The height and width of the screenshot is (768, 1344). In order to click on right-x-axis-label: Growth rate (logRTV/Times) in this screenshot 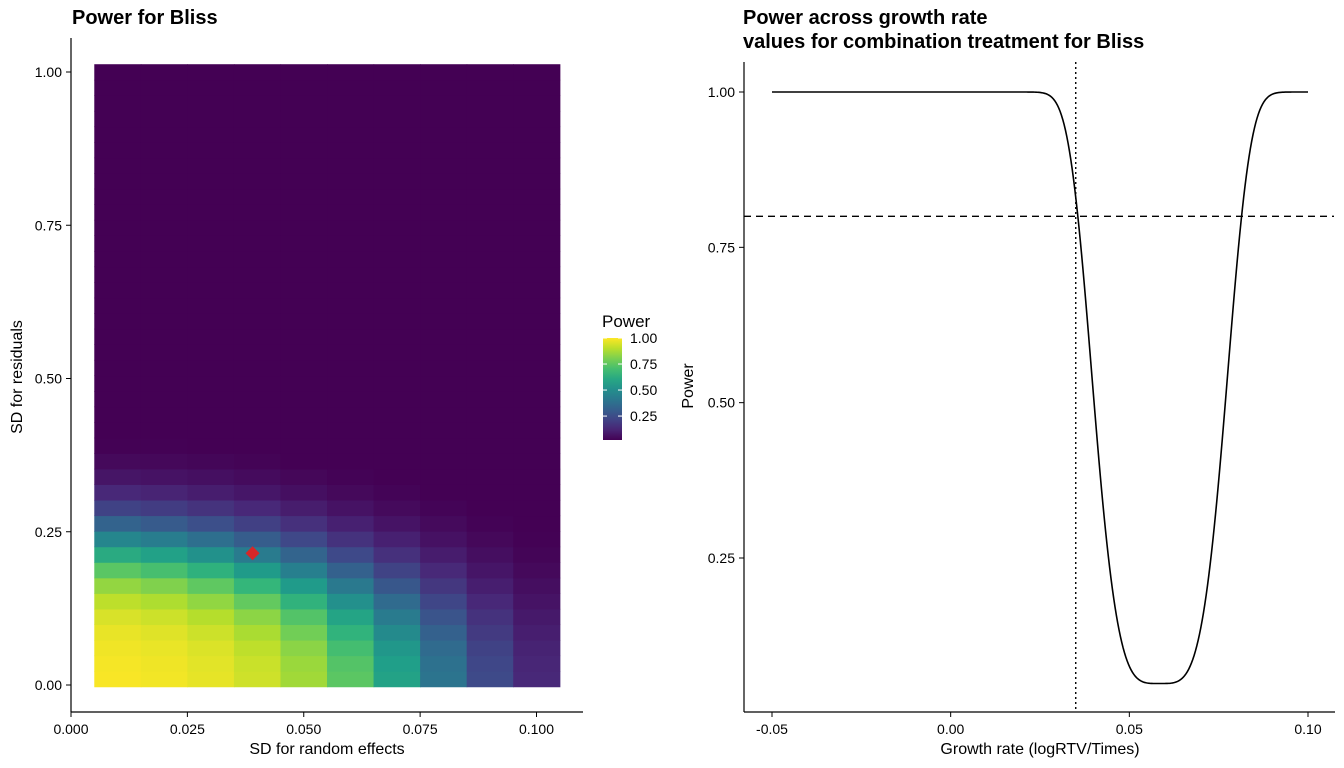, I will do `click(1039, 749)`.